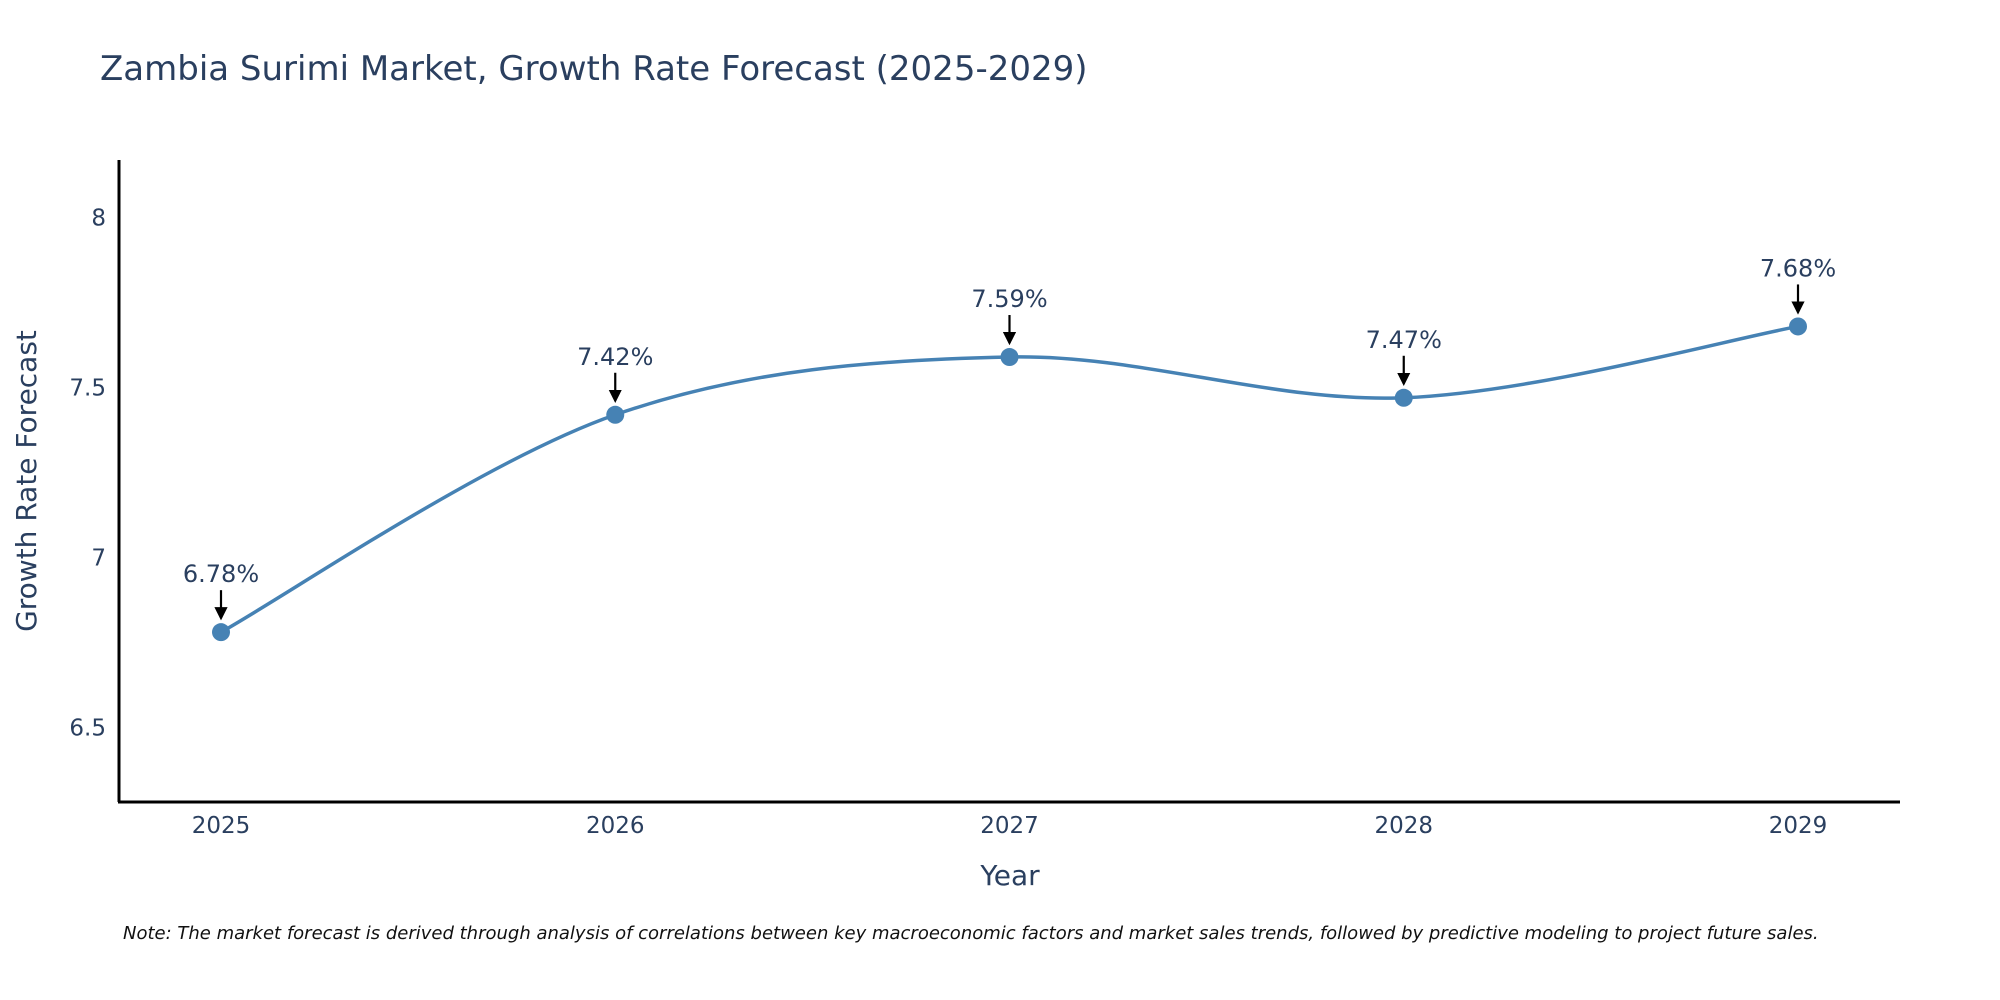 The height and width of the screenshot is (1000, 2000). I want to click on data-label: 6.78%, so click(221, 574).